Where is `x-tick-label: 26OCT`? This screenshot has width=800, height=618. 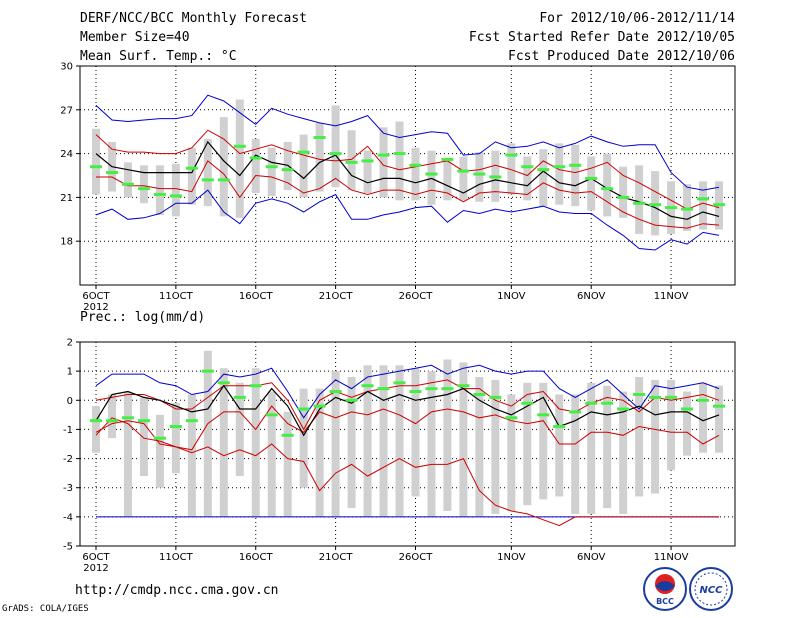 x-tick-label: 26OCT is located at coordinates (416, 557).